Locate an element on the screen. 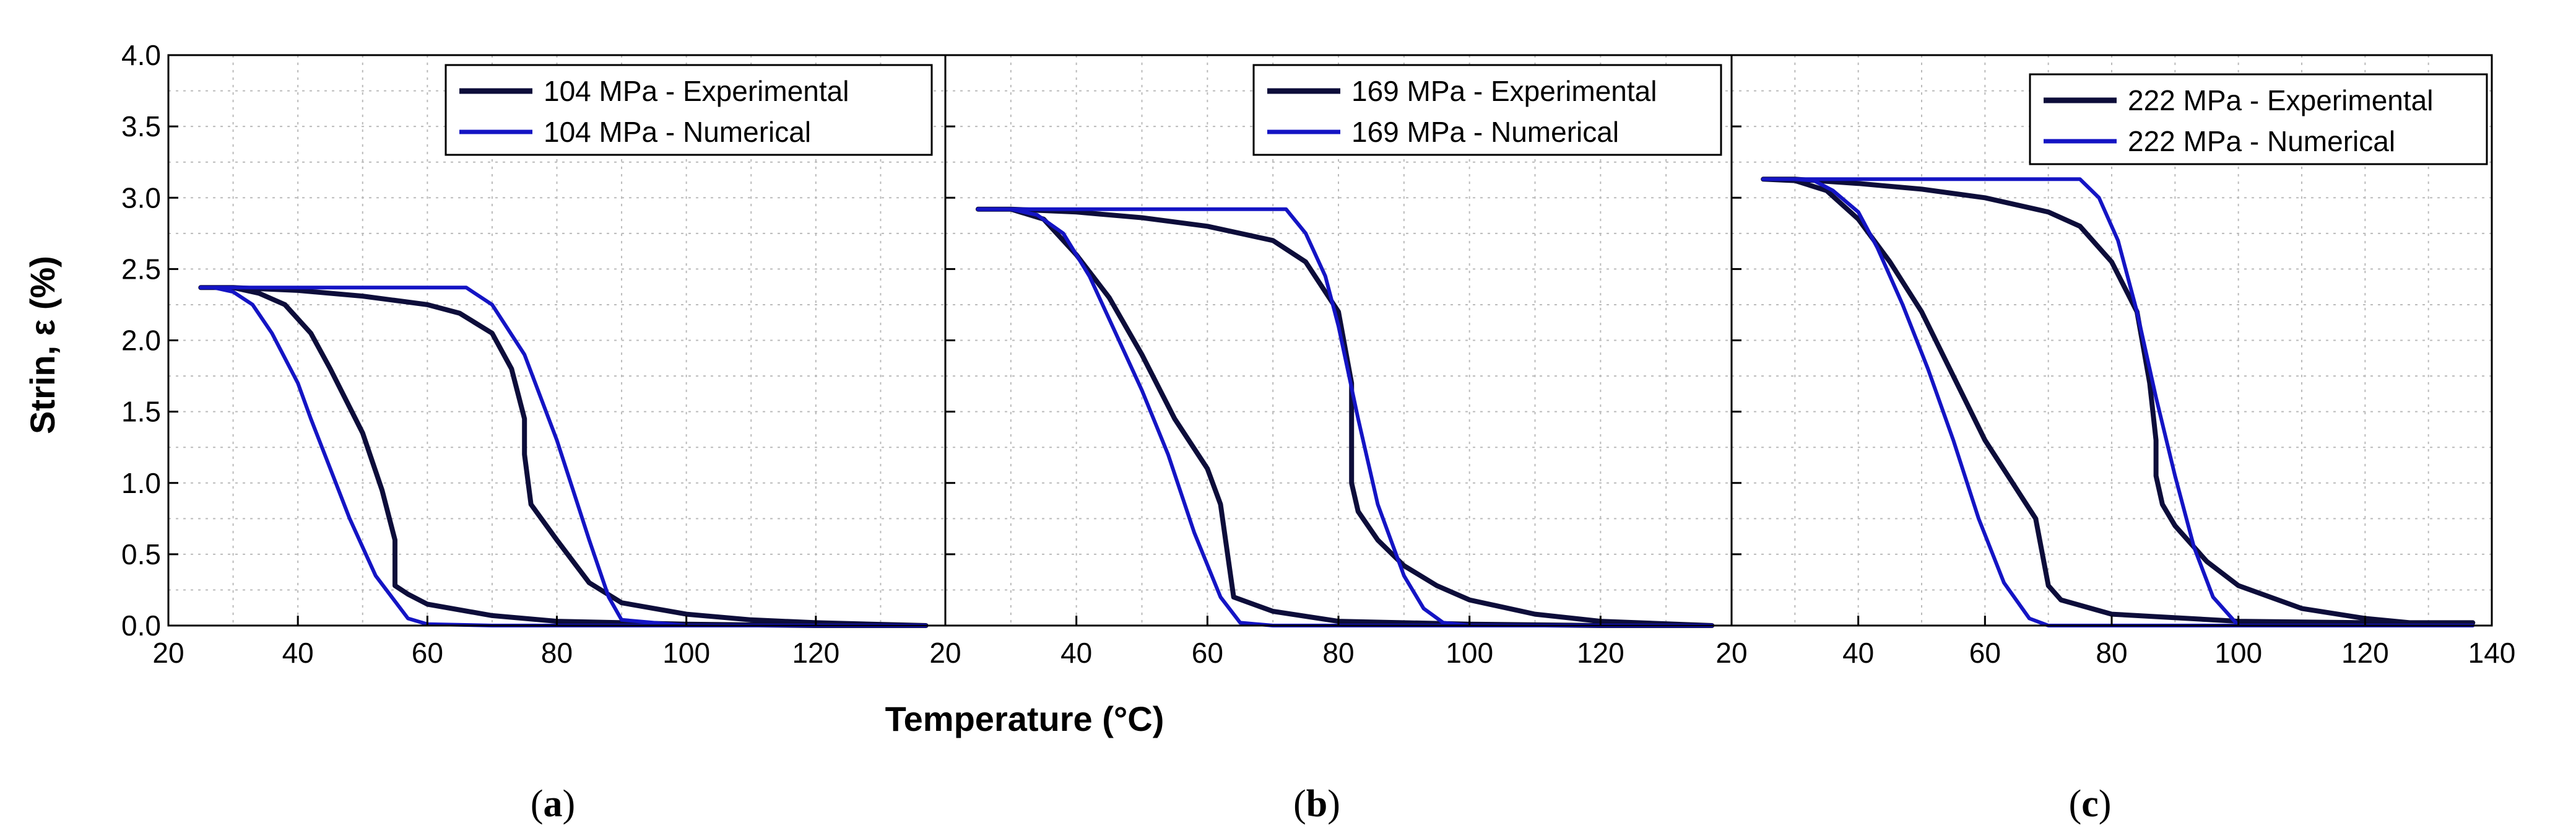  y-tick-label: 1.0 is located at coordinates (141, 483).